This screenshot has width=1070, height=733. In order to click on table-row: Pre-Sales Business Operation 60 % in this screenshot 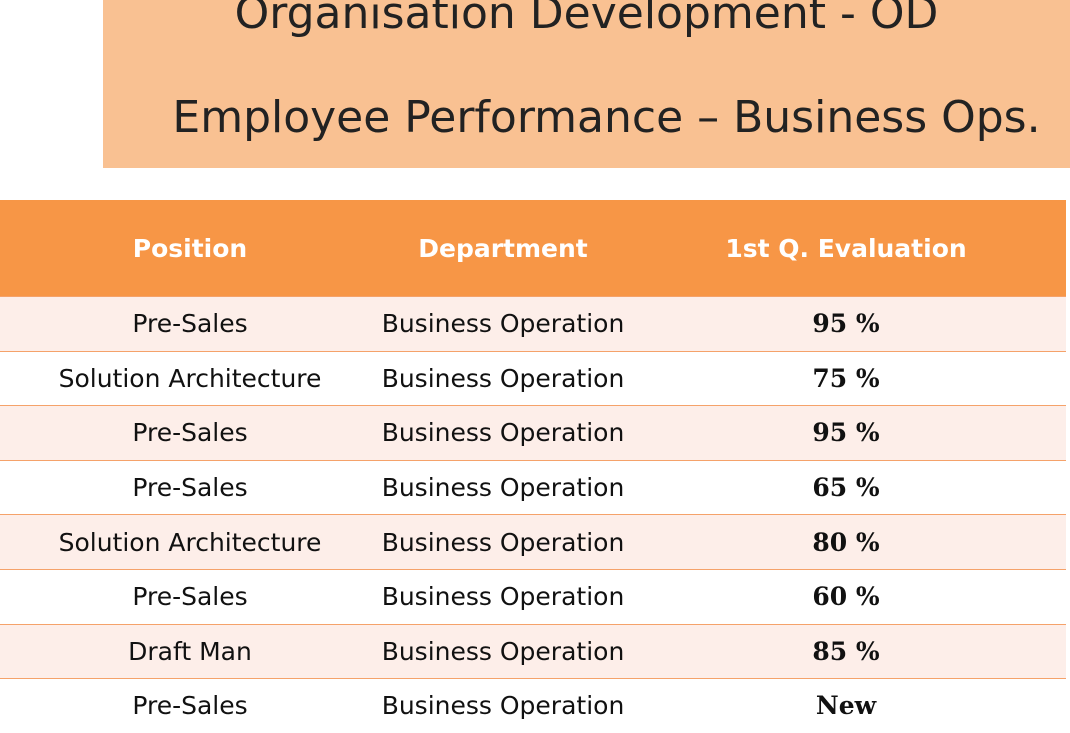, I will do `click(533, 596)`.